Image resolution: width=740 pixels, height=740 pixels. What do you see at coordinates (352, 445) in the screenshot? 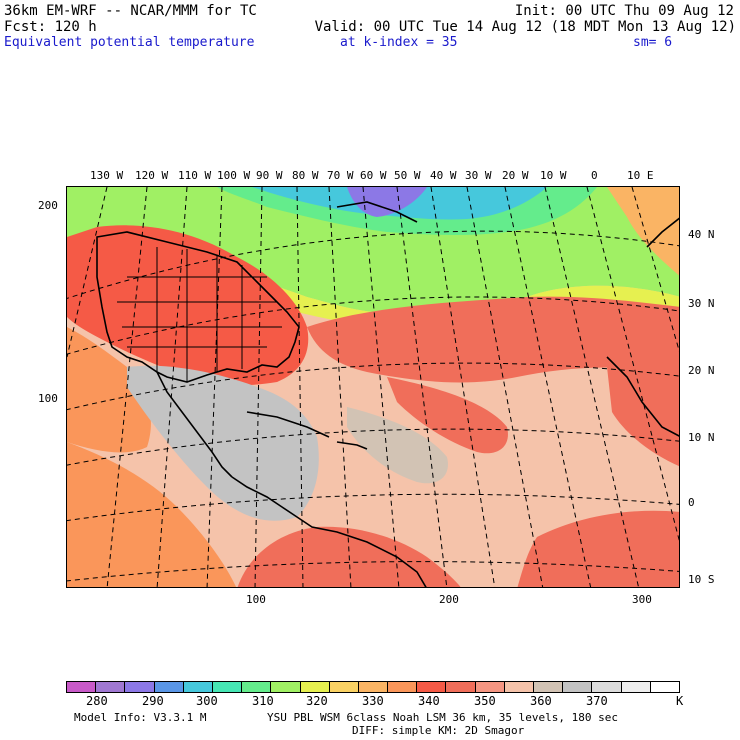
I see `hispaniola` at bounding box center [352, 445].